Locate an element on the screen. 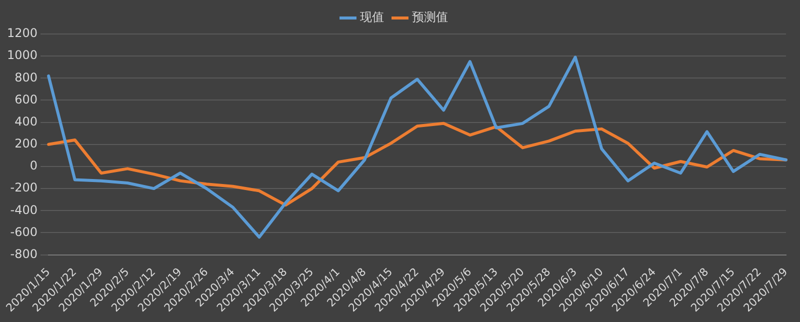 The height and width of the screenshot is (322, 800). legend-label: 预测值 is located at coordinates (430, 17).